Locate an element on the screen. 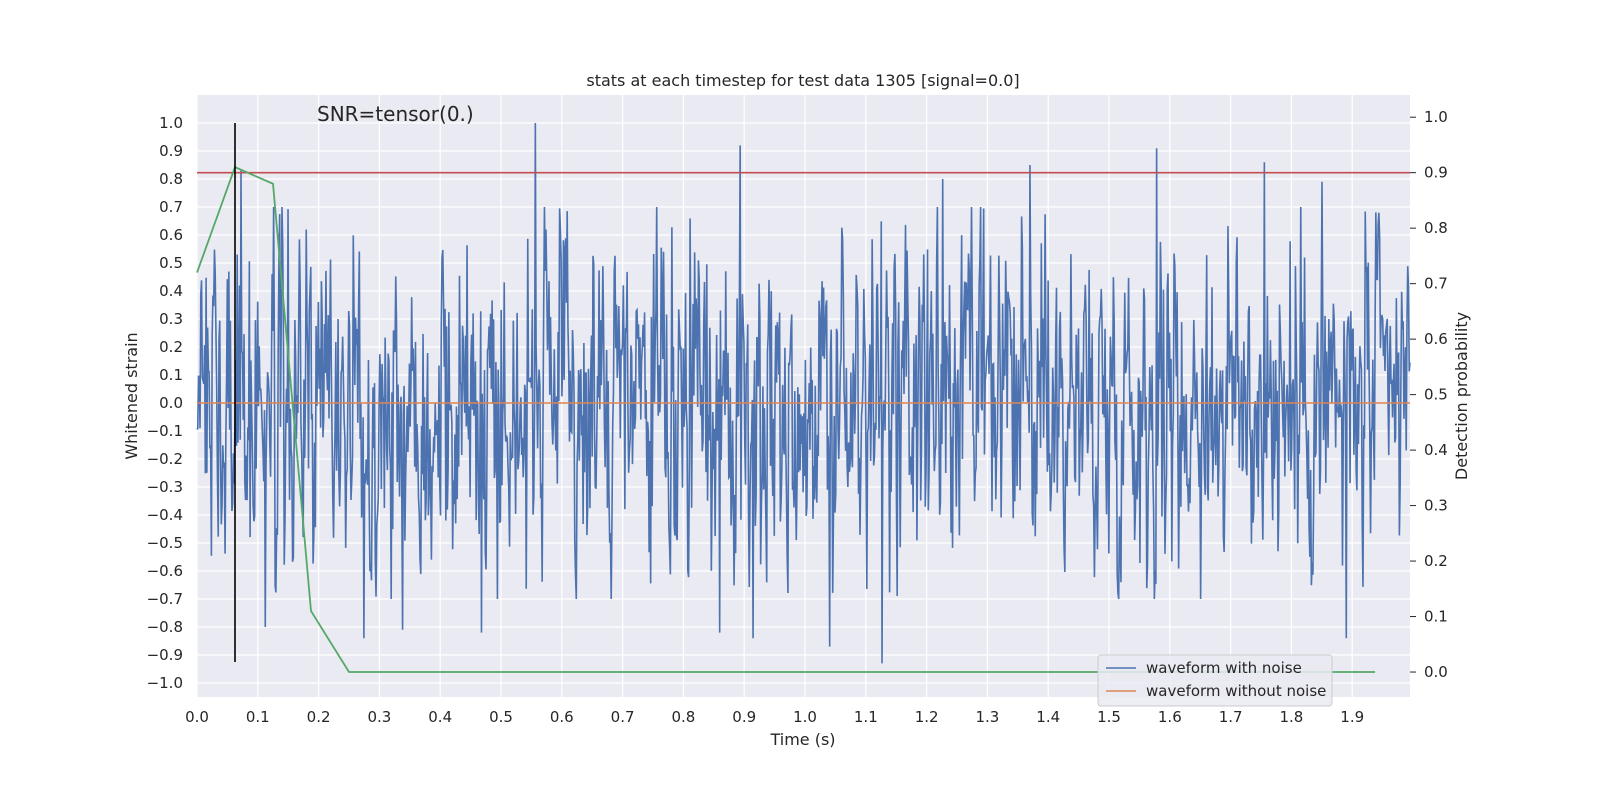 This screenshot has width=1600, height=804. y-tick-label-left: 0.1 is located at coordinates (171, 375).